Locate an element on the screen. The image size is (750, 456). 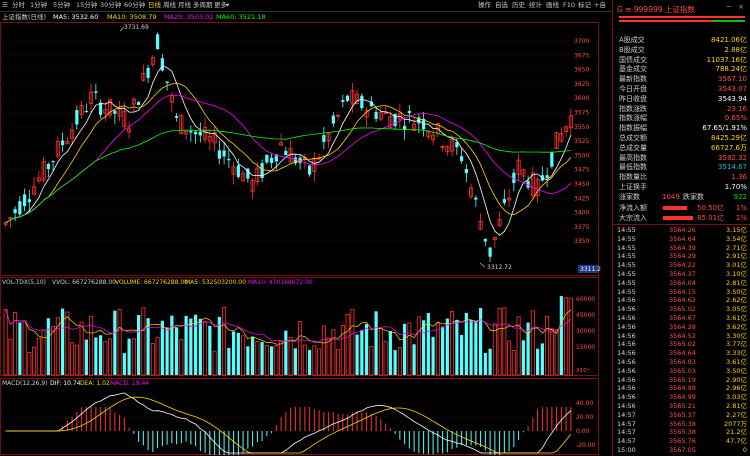
tick-amt: 3.50亿 is located at coordinates (736, 291).